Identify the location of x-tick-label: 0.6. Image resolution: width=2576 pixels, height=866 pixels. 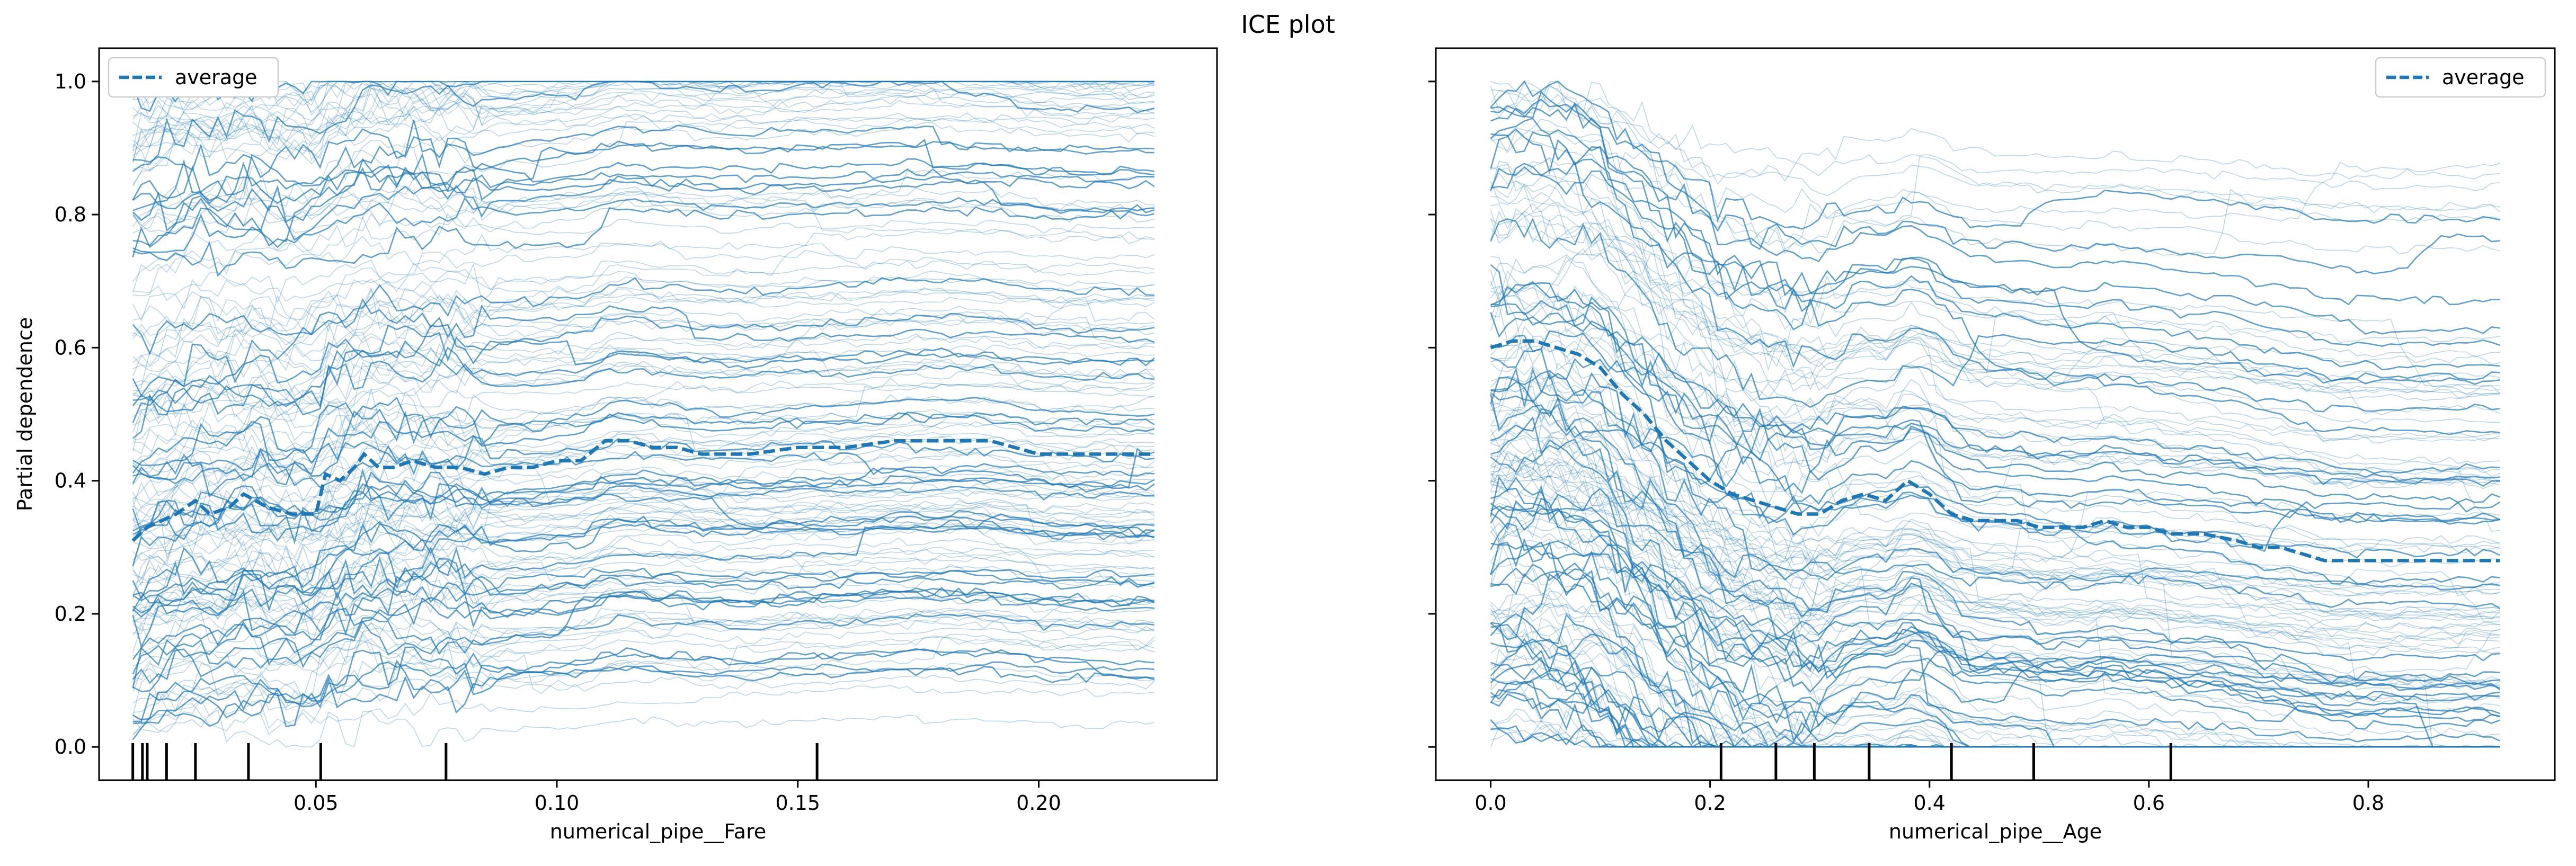
(2149, 803).